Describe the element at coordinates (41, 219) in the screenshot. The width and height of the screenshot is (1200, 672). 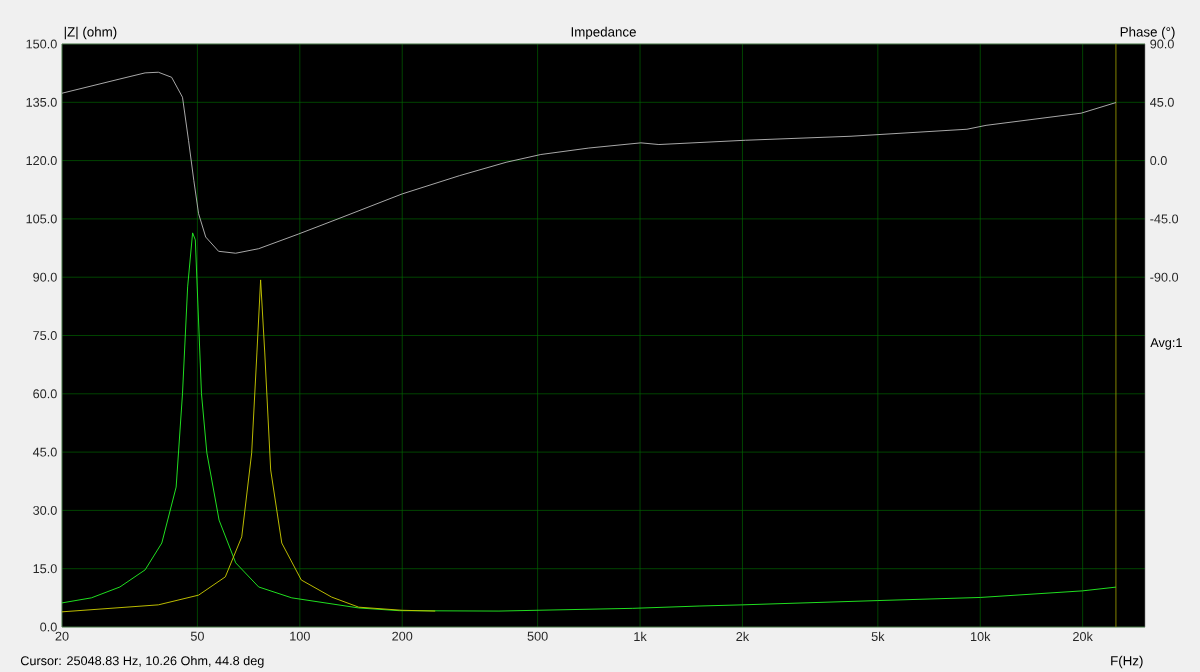
I see `y-tick-label: 105.0` at that location.